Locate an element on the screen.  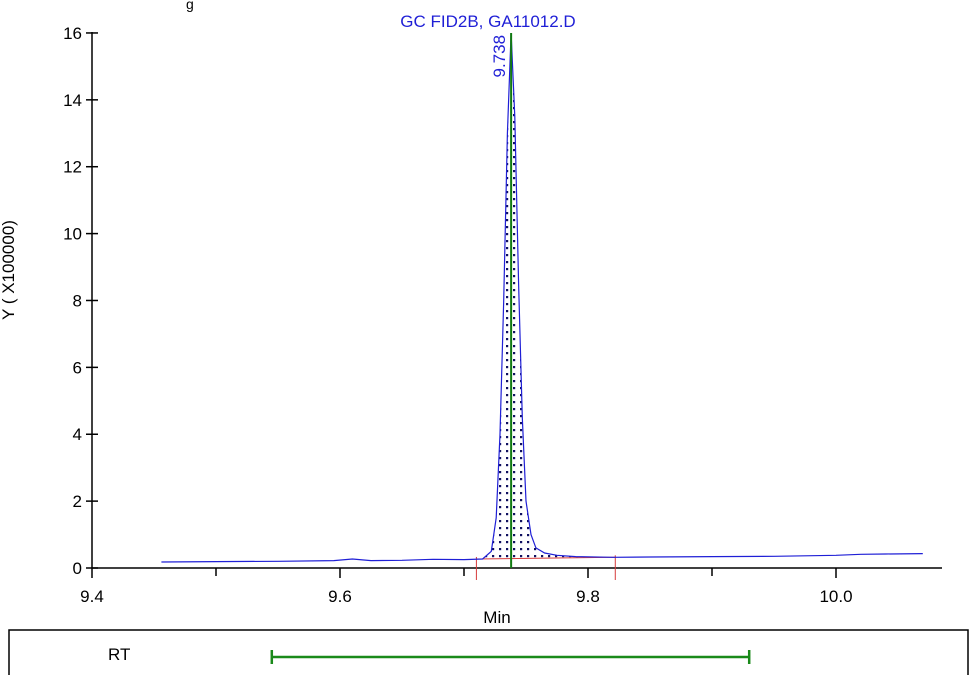
y-tick-label: 16 is located at coordinates (72, 33).